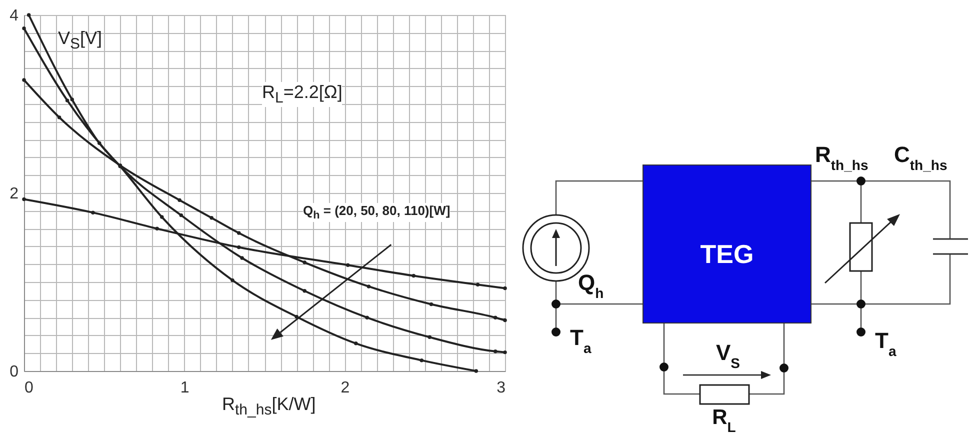 Image resolution: width=972 pixels, height=438 pixels. What do you see at coordinates (29, 388) in the screenshot?
I see `x-tick-label: 0` at bounding box center [29, 388].